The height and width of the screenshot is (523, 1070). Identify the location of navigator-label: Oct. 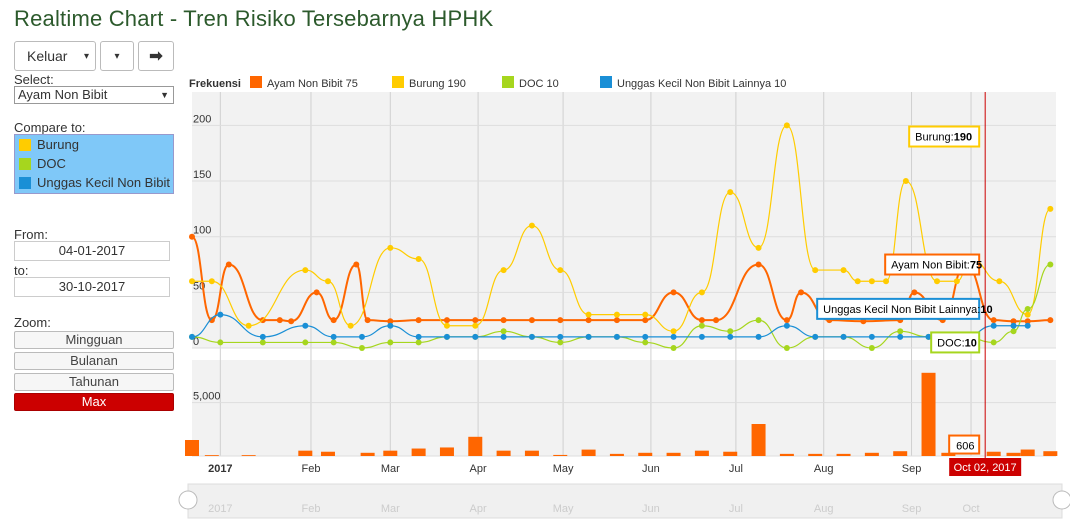
(970, 509).